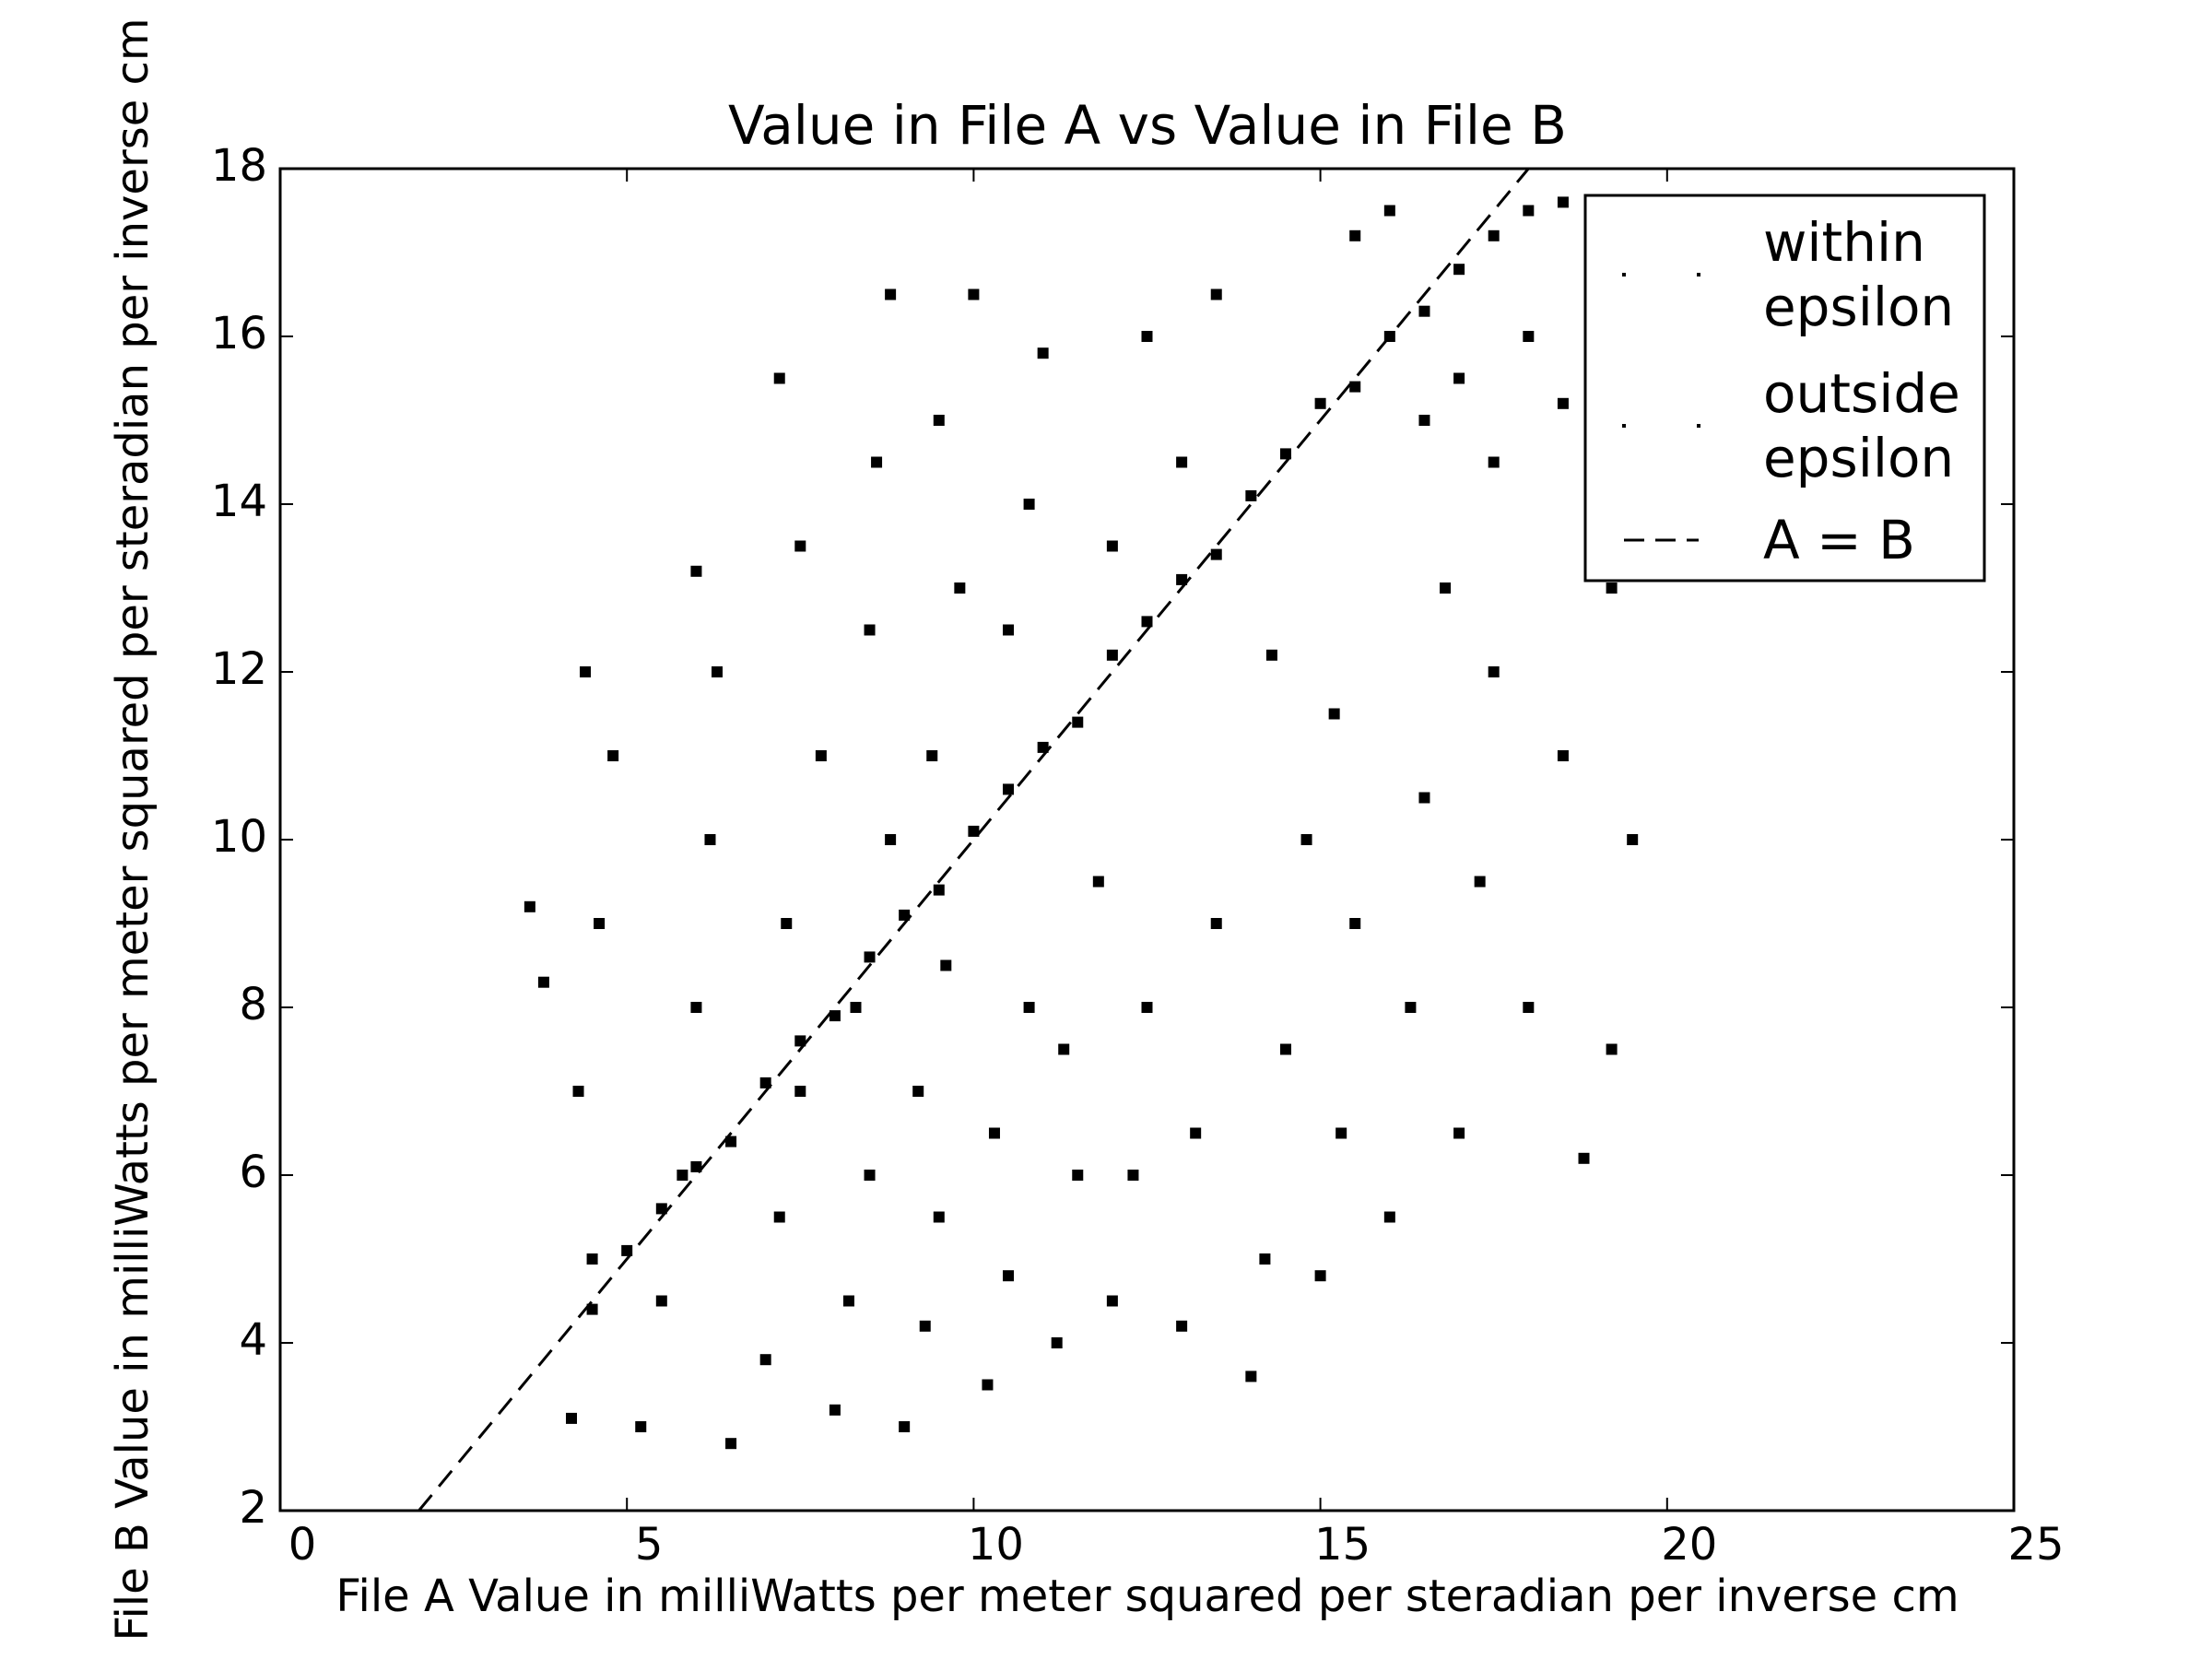  I want to click on legend-label: within epsilon, so click(1859, 274).